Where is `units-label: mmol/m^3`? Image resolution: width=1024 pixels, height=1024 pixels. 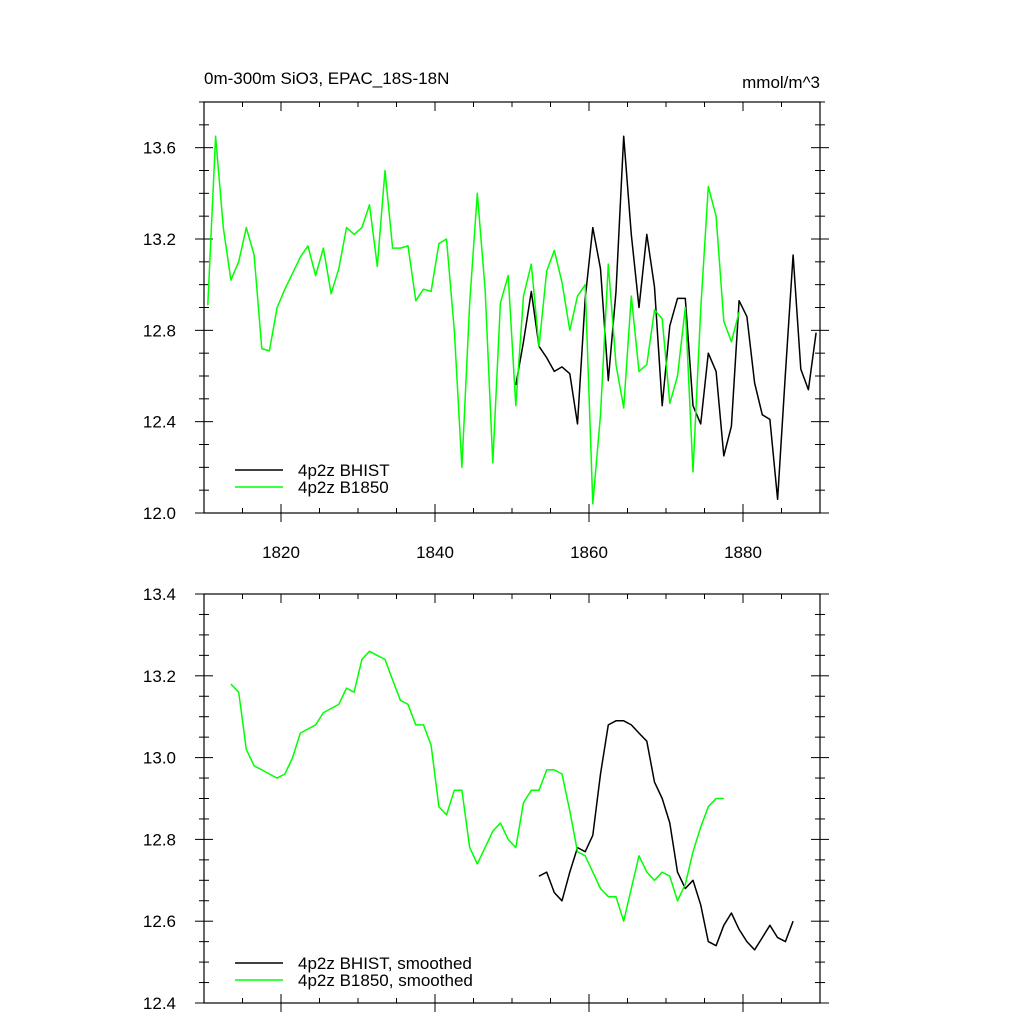
units-label: mmol/m^3 is located at coordinates (781, 82).